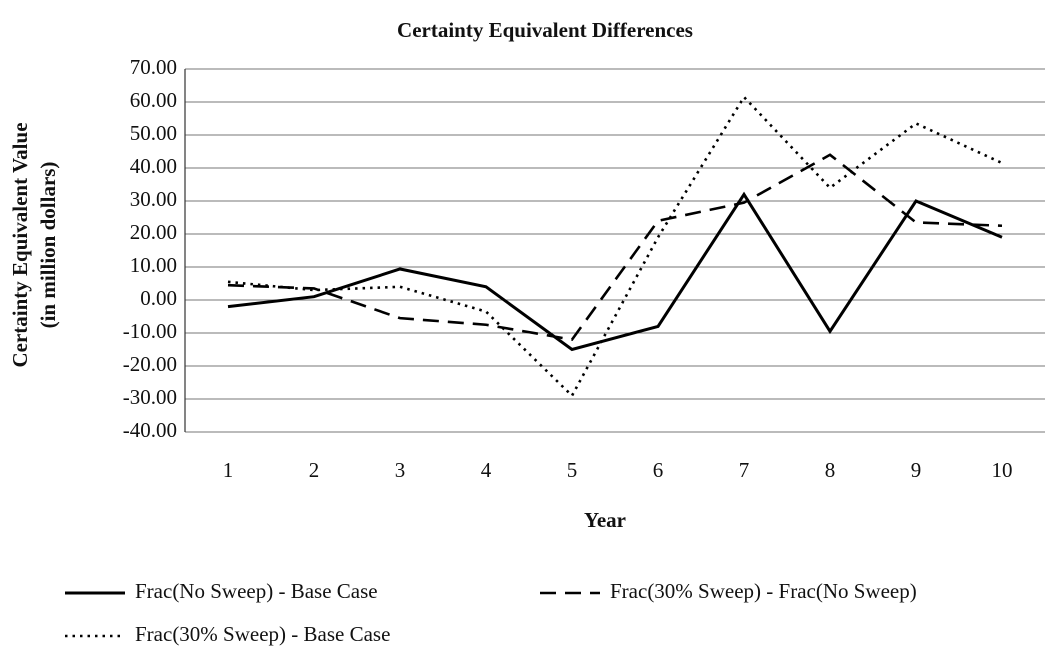  I want to click on y-tick-label: -20.00, so click(150, 364).